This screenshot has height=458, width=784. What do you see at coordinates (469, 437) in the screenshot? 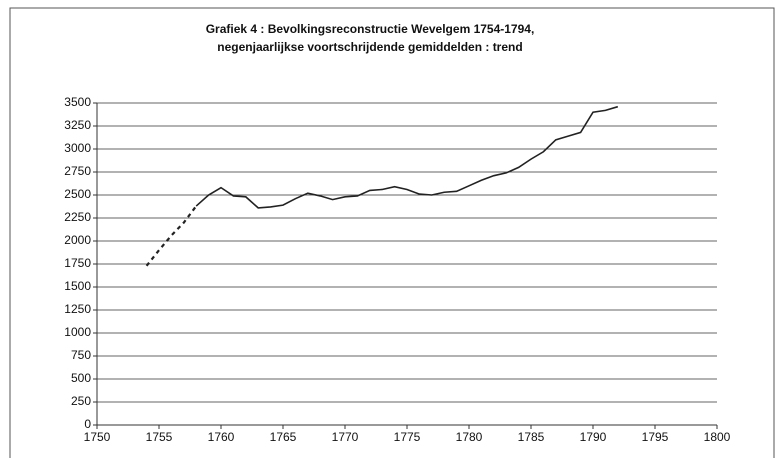
I see `x-tick-label: 1780` at bounding box center [469, 437].